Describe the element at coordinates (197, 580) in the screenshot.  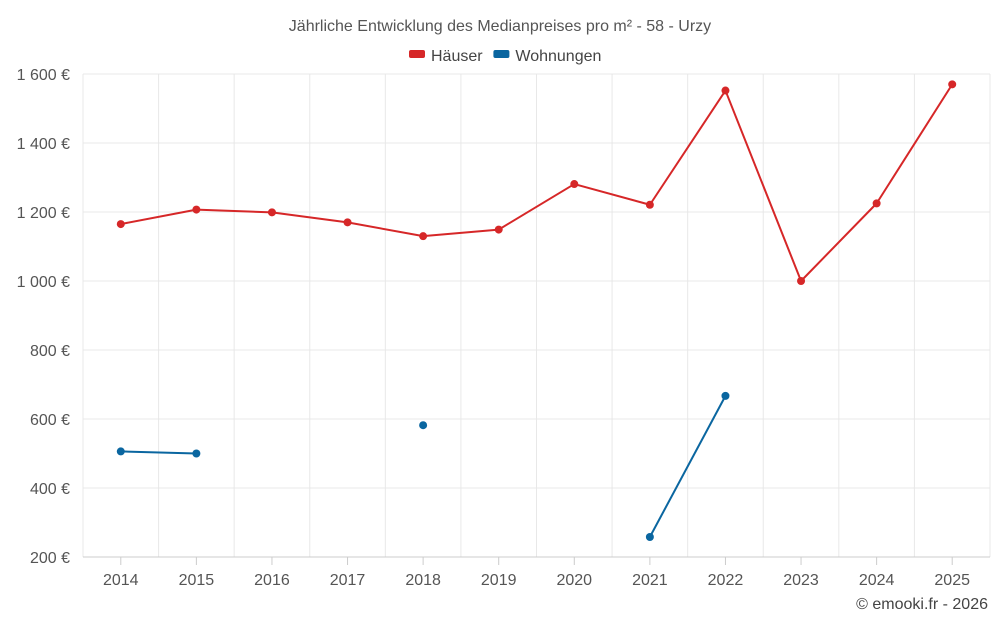
I see `x-tick-label: 2015` at that location.